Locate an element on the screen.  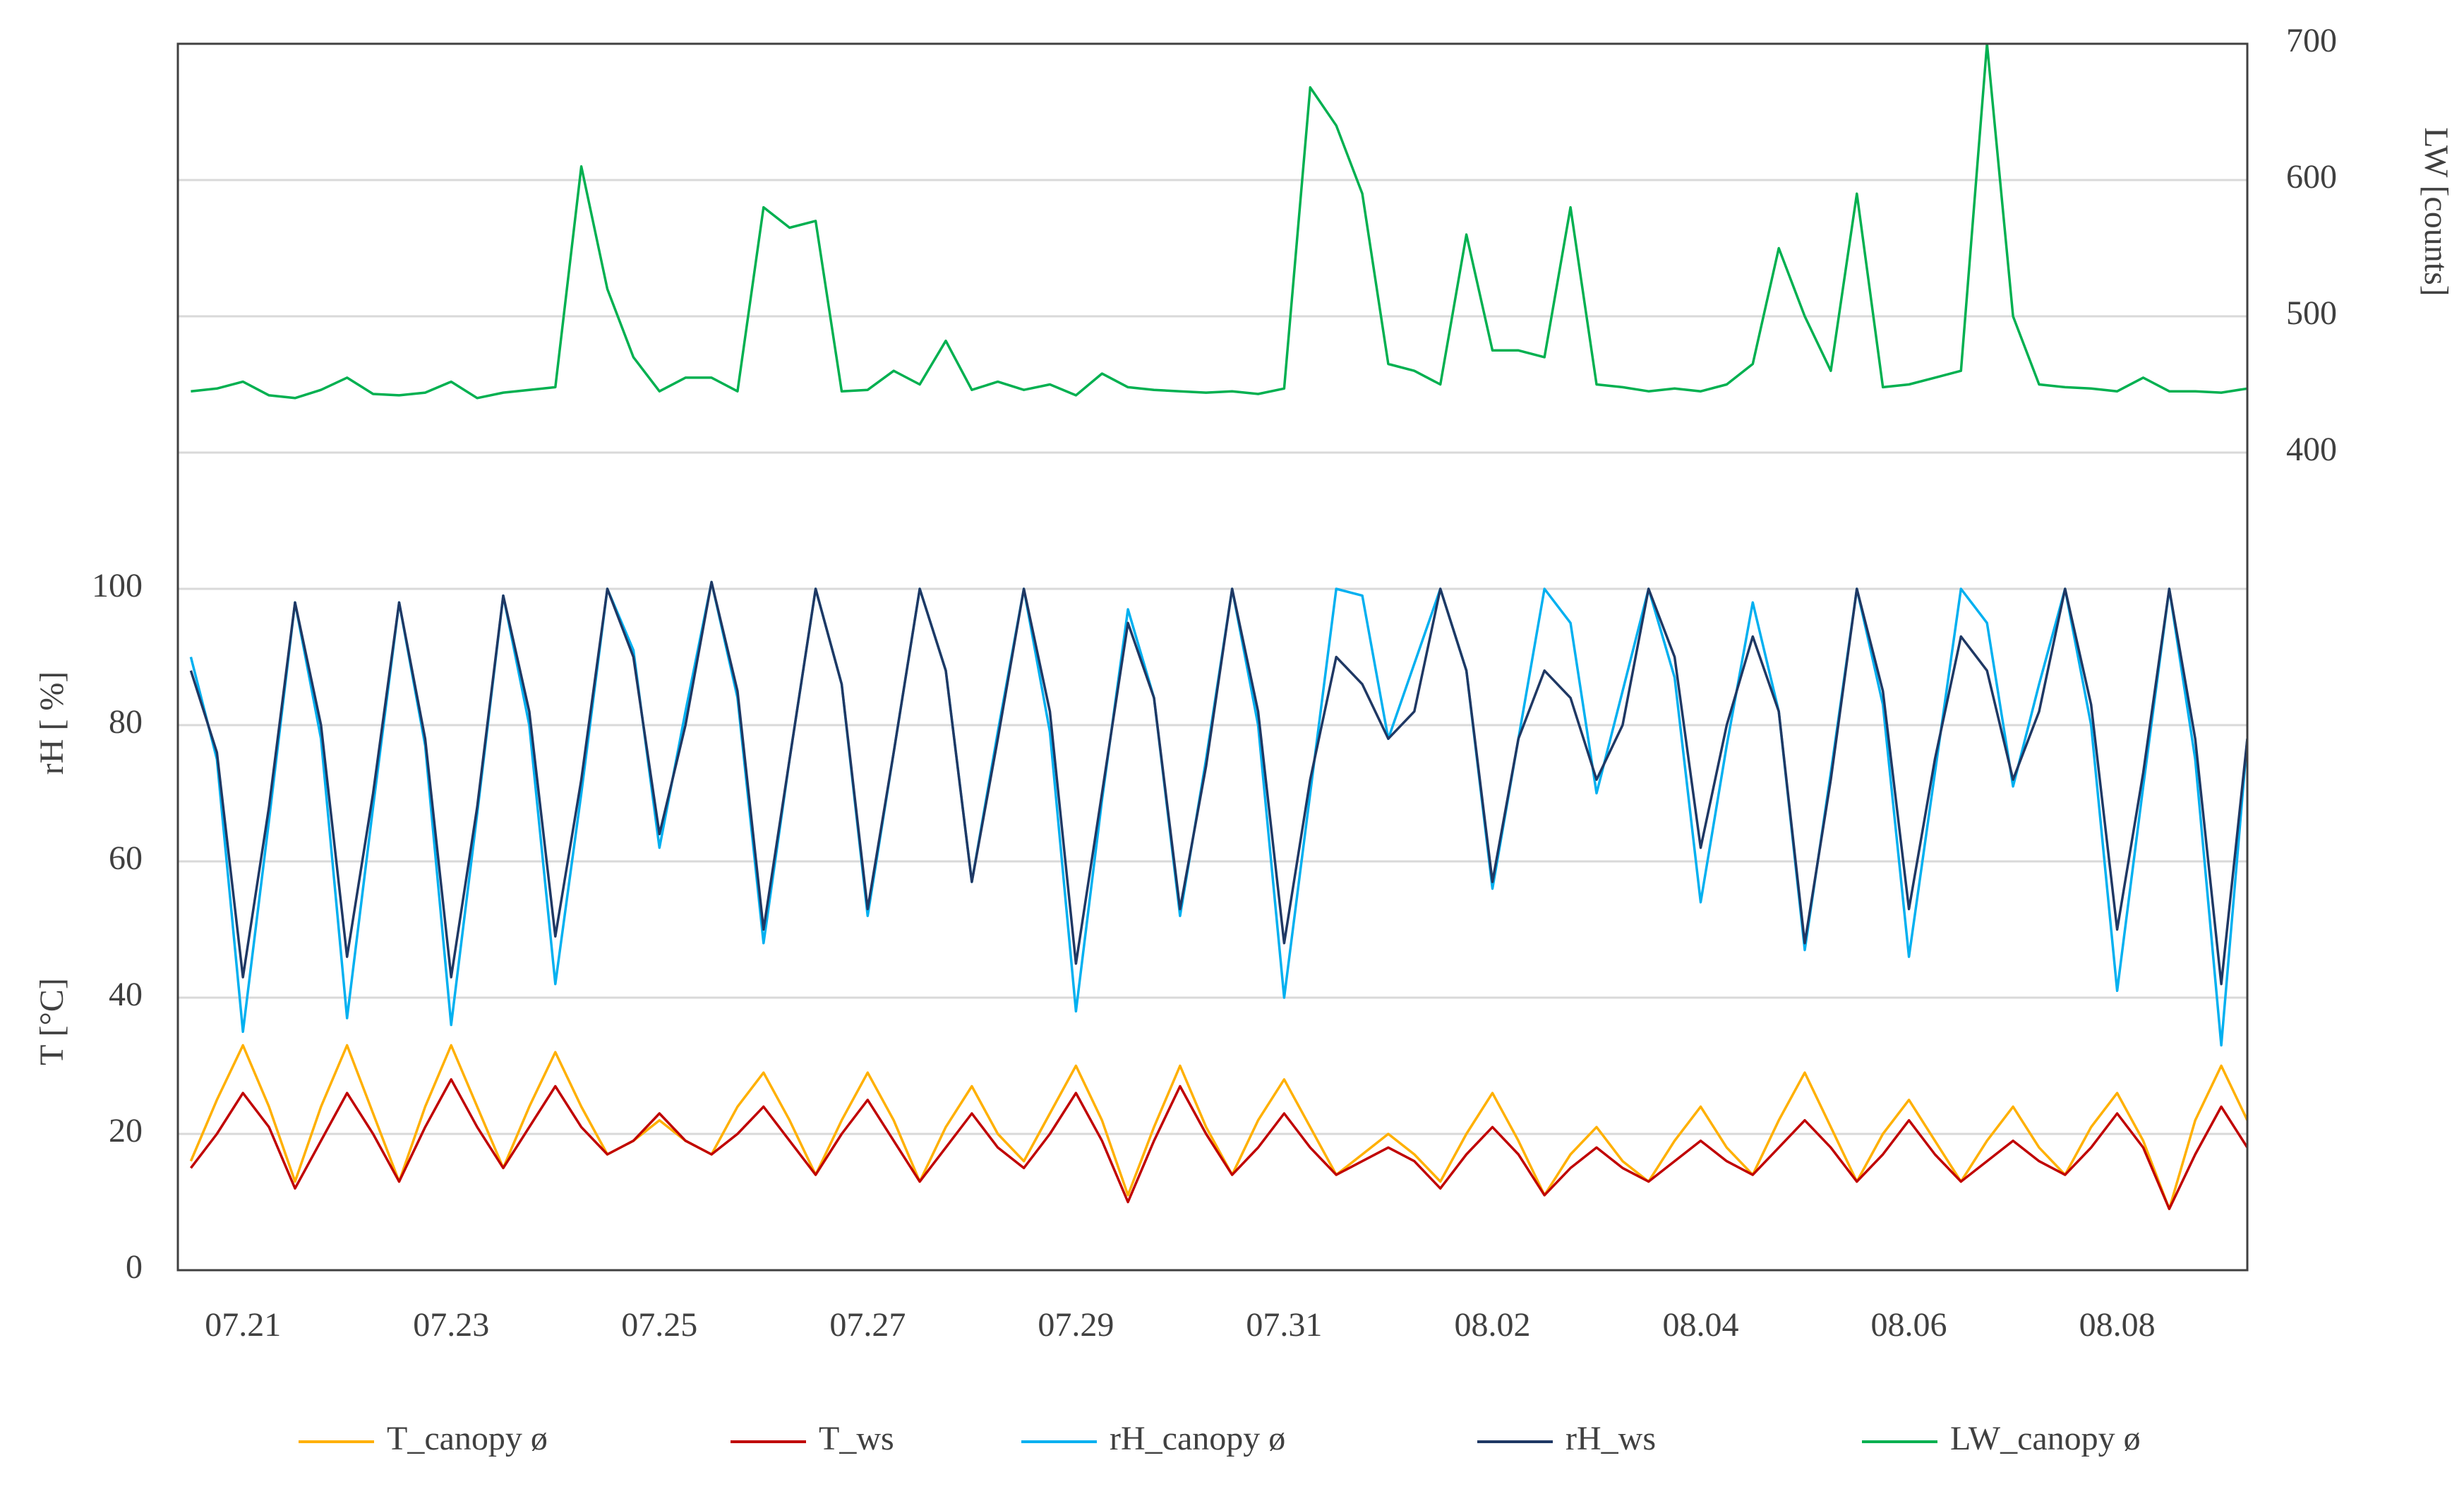
legend-label: T_canopy ø is located at coordinates (467, 1438).